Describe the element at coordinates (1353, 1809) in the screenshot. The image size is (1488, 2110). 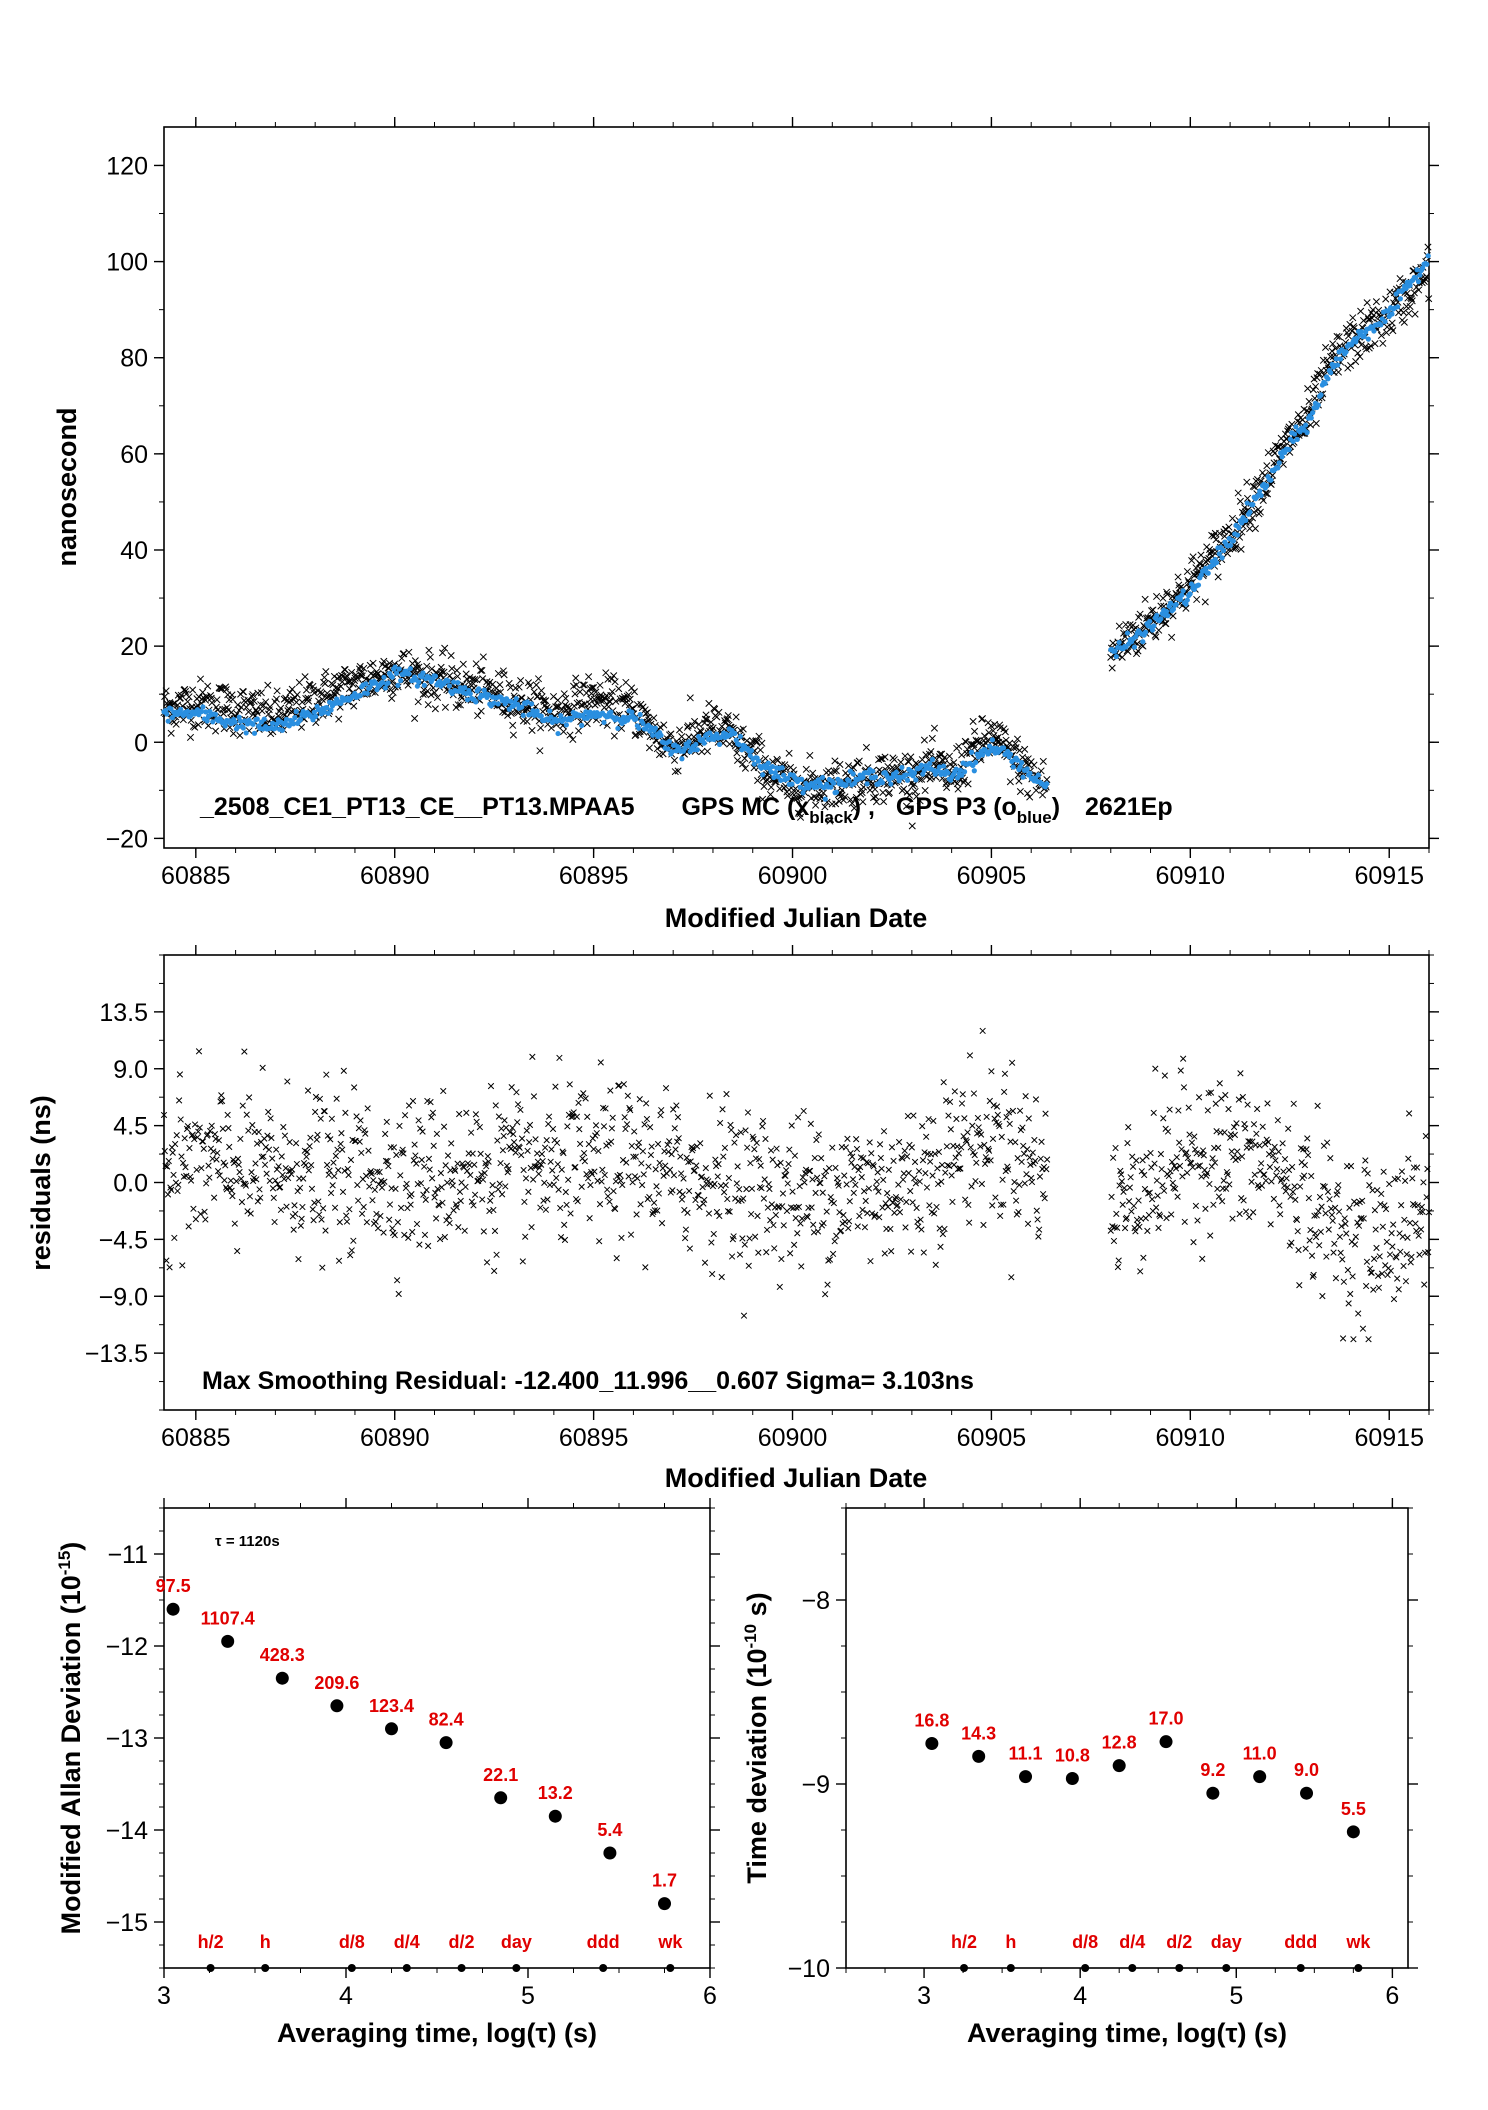
I see `point-label: 5.5` at that location.